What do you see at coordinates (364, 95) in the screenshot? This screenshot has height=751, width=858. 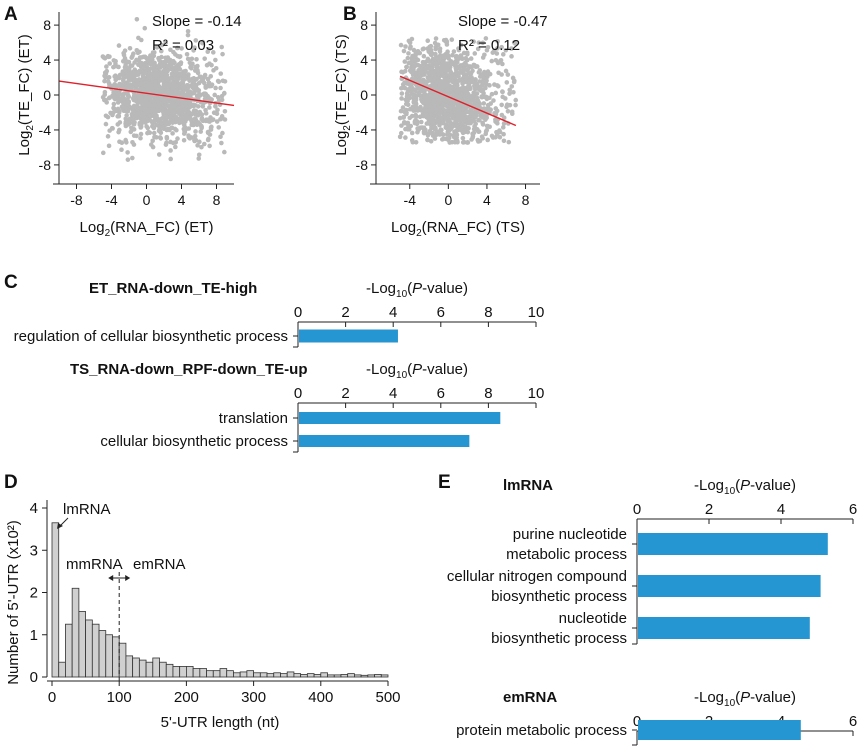 I see `y-tick-label: 0` at bounding box center [364, 95].